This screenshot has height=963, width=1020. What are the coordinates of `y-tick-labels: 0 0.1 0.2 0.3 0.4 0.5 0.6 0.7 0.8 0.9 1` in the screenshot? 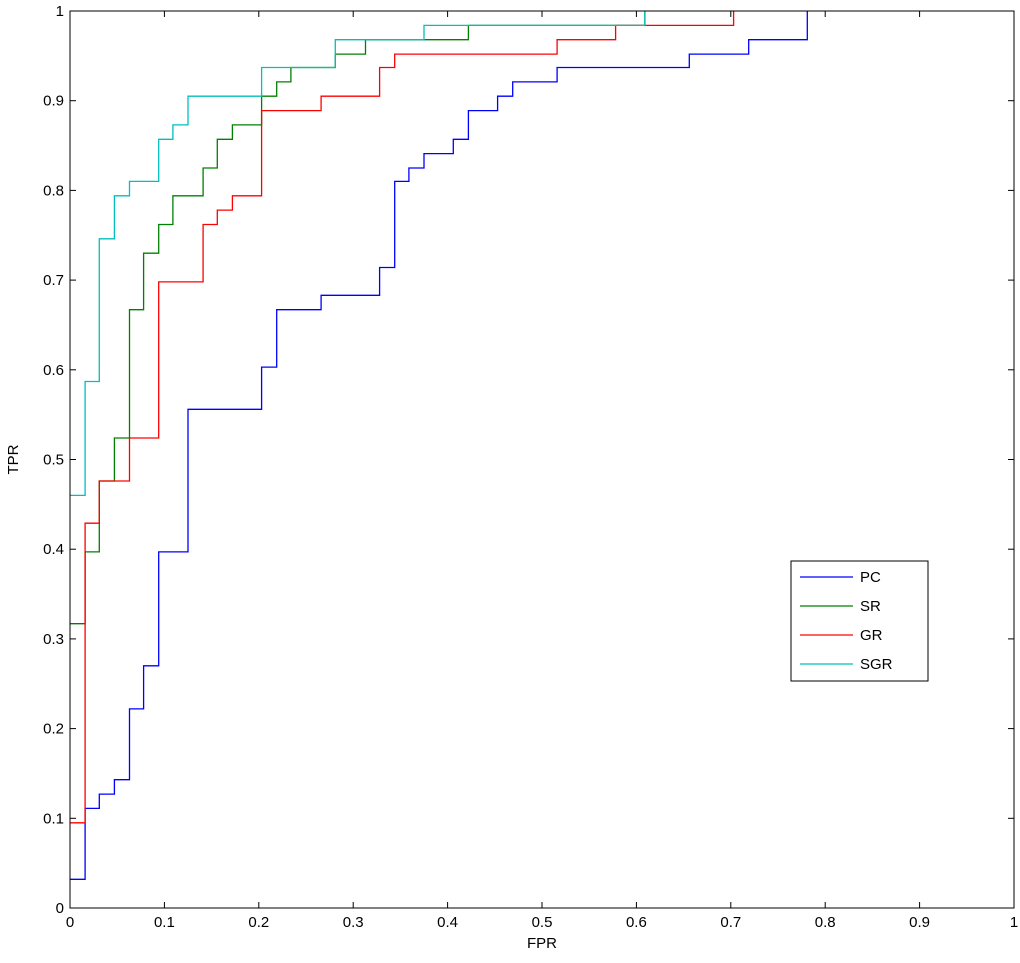 It's located at (53, 460).